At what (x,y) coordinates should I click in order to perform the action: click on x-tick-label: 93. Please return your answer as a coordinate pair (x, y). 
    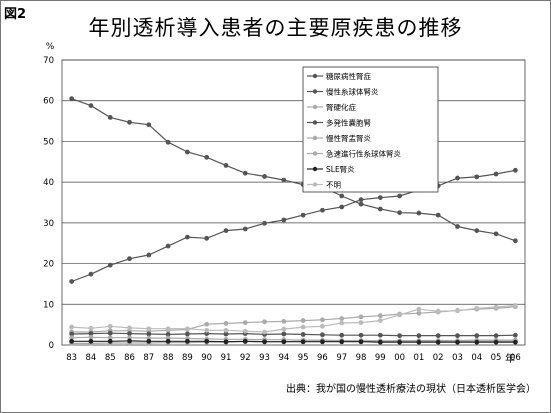
    Looking at the image, I should click on (264, 358).